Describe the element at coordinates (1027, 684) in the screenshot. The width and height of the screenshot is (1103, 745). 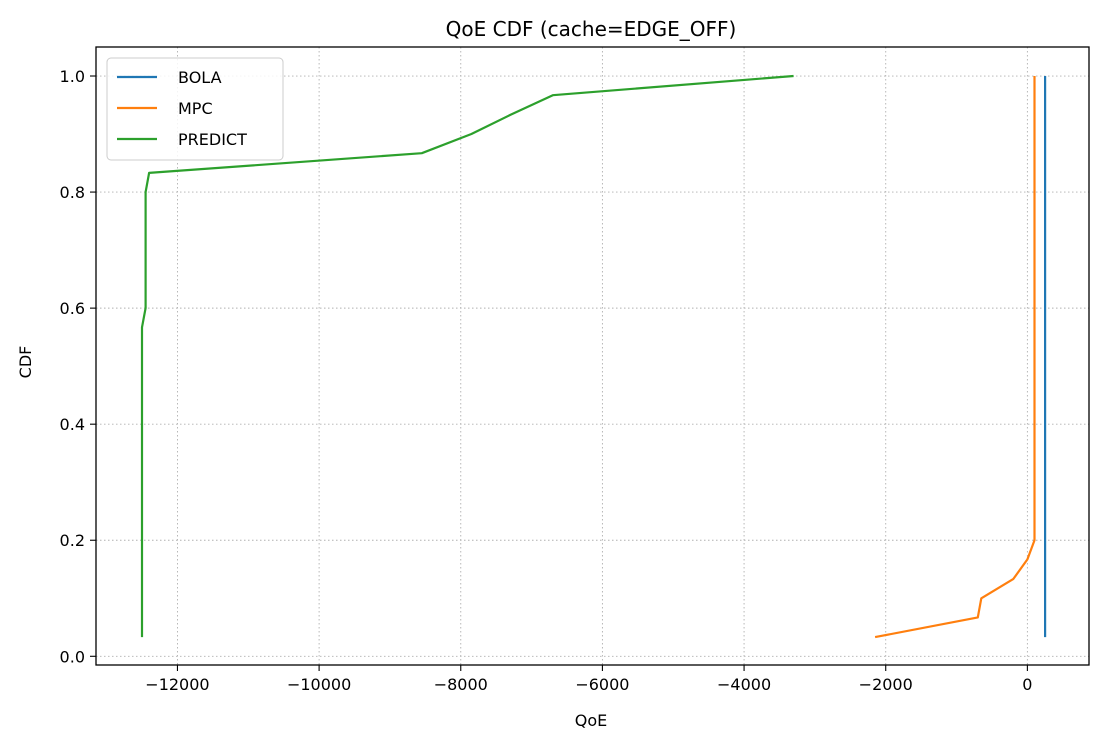
I see `x-tick-label: 0` at that location.